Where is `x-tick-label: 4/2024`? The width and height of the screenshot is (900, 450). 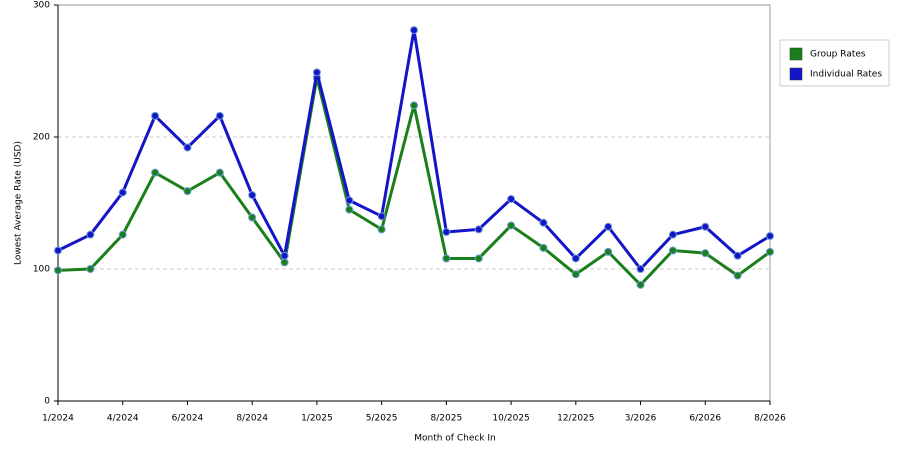 x-tick-label: 4/2024 is located at coordinates (123, 419).